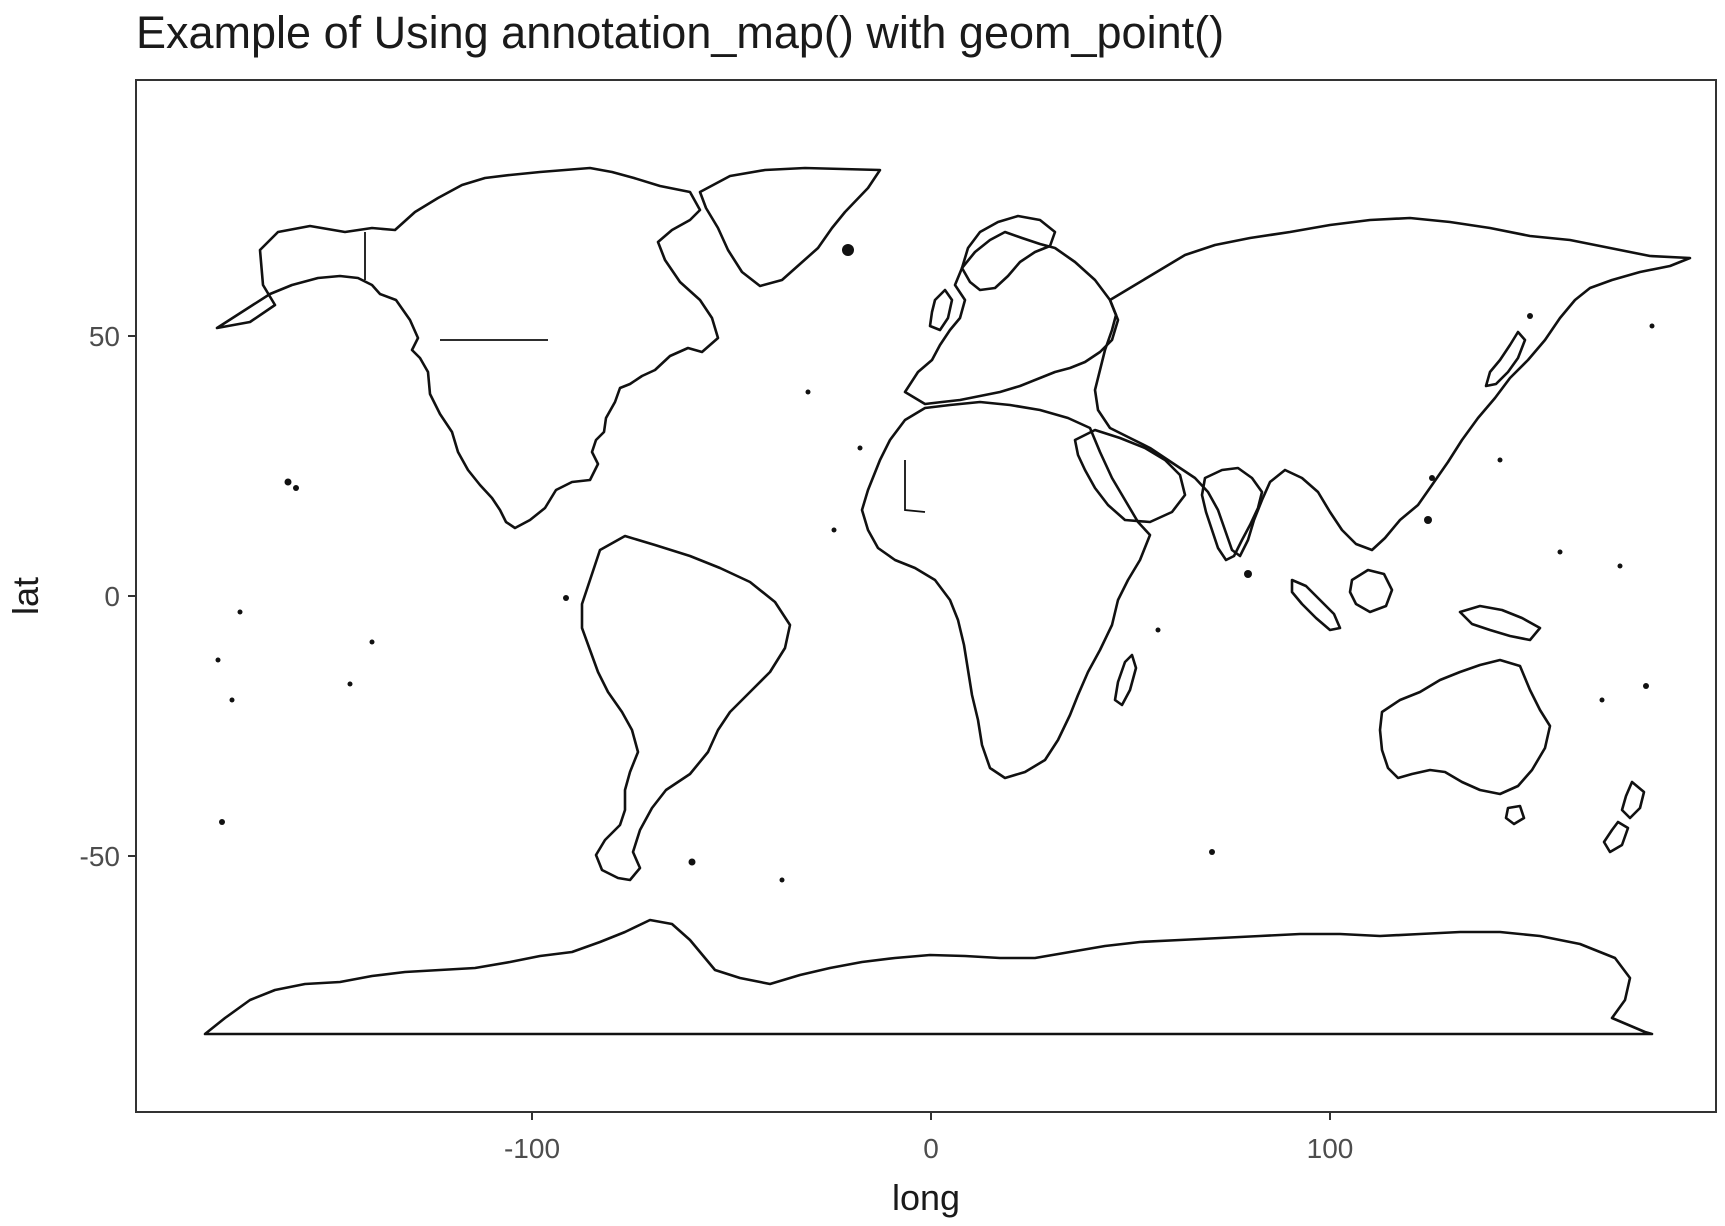 The width and height of the screenshot is (1725, 1226). I want to click on y-tick-label: 50, so click(104, 336).